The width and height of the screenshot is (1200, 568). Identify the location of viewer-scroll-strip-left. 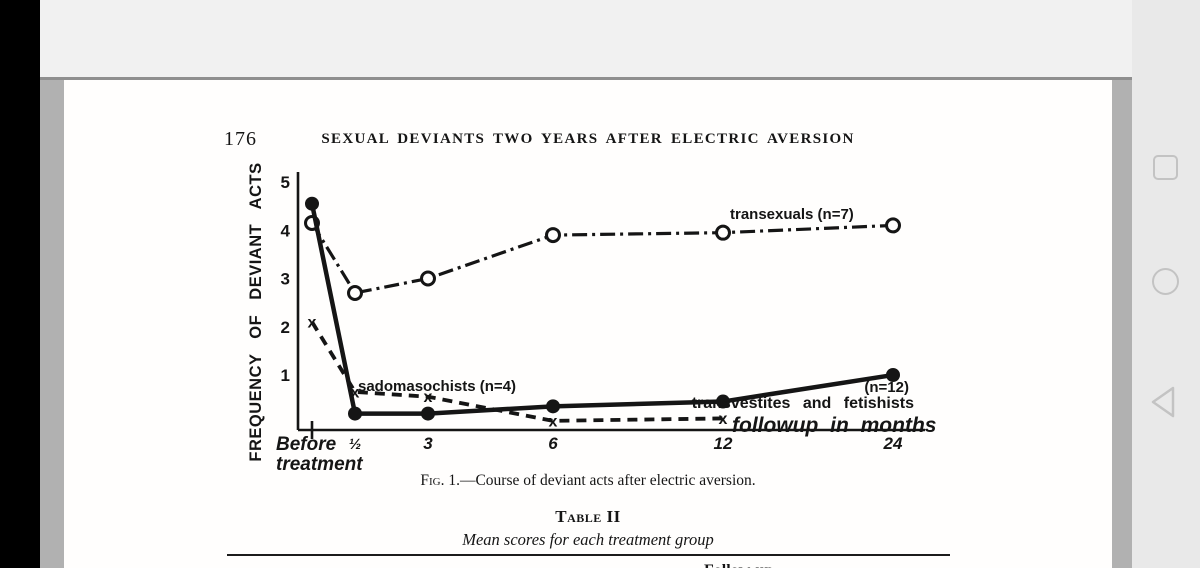
(52, 324).